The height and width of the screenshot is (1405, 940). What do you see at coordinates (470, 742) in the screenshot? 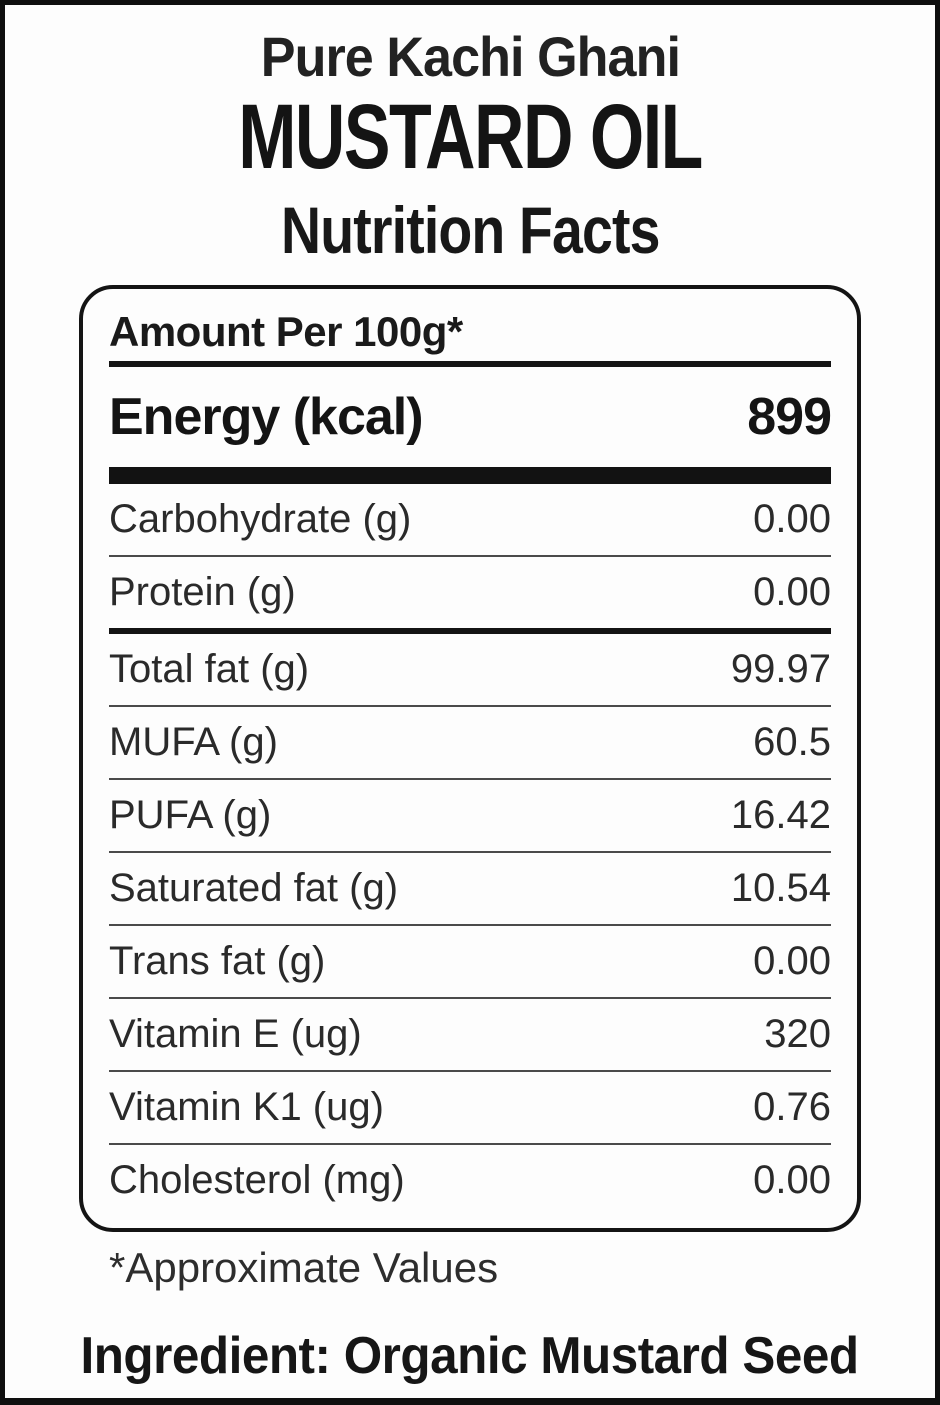
I see `nutrient-row: MUFA (g) 60.5` at bounding box center [470, 742].